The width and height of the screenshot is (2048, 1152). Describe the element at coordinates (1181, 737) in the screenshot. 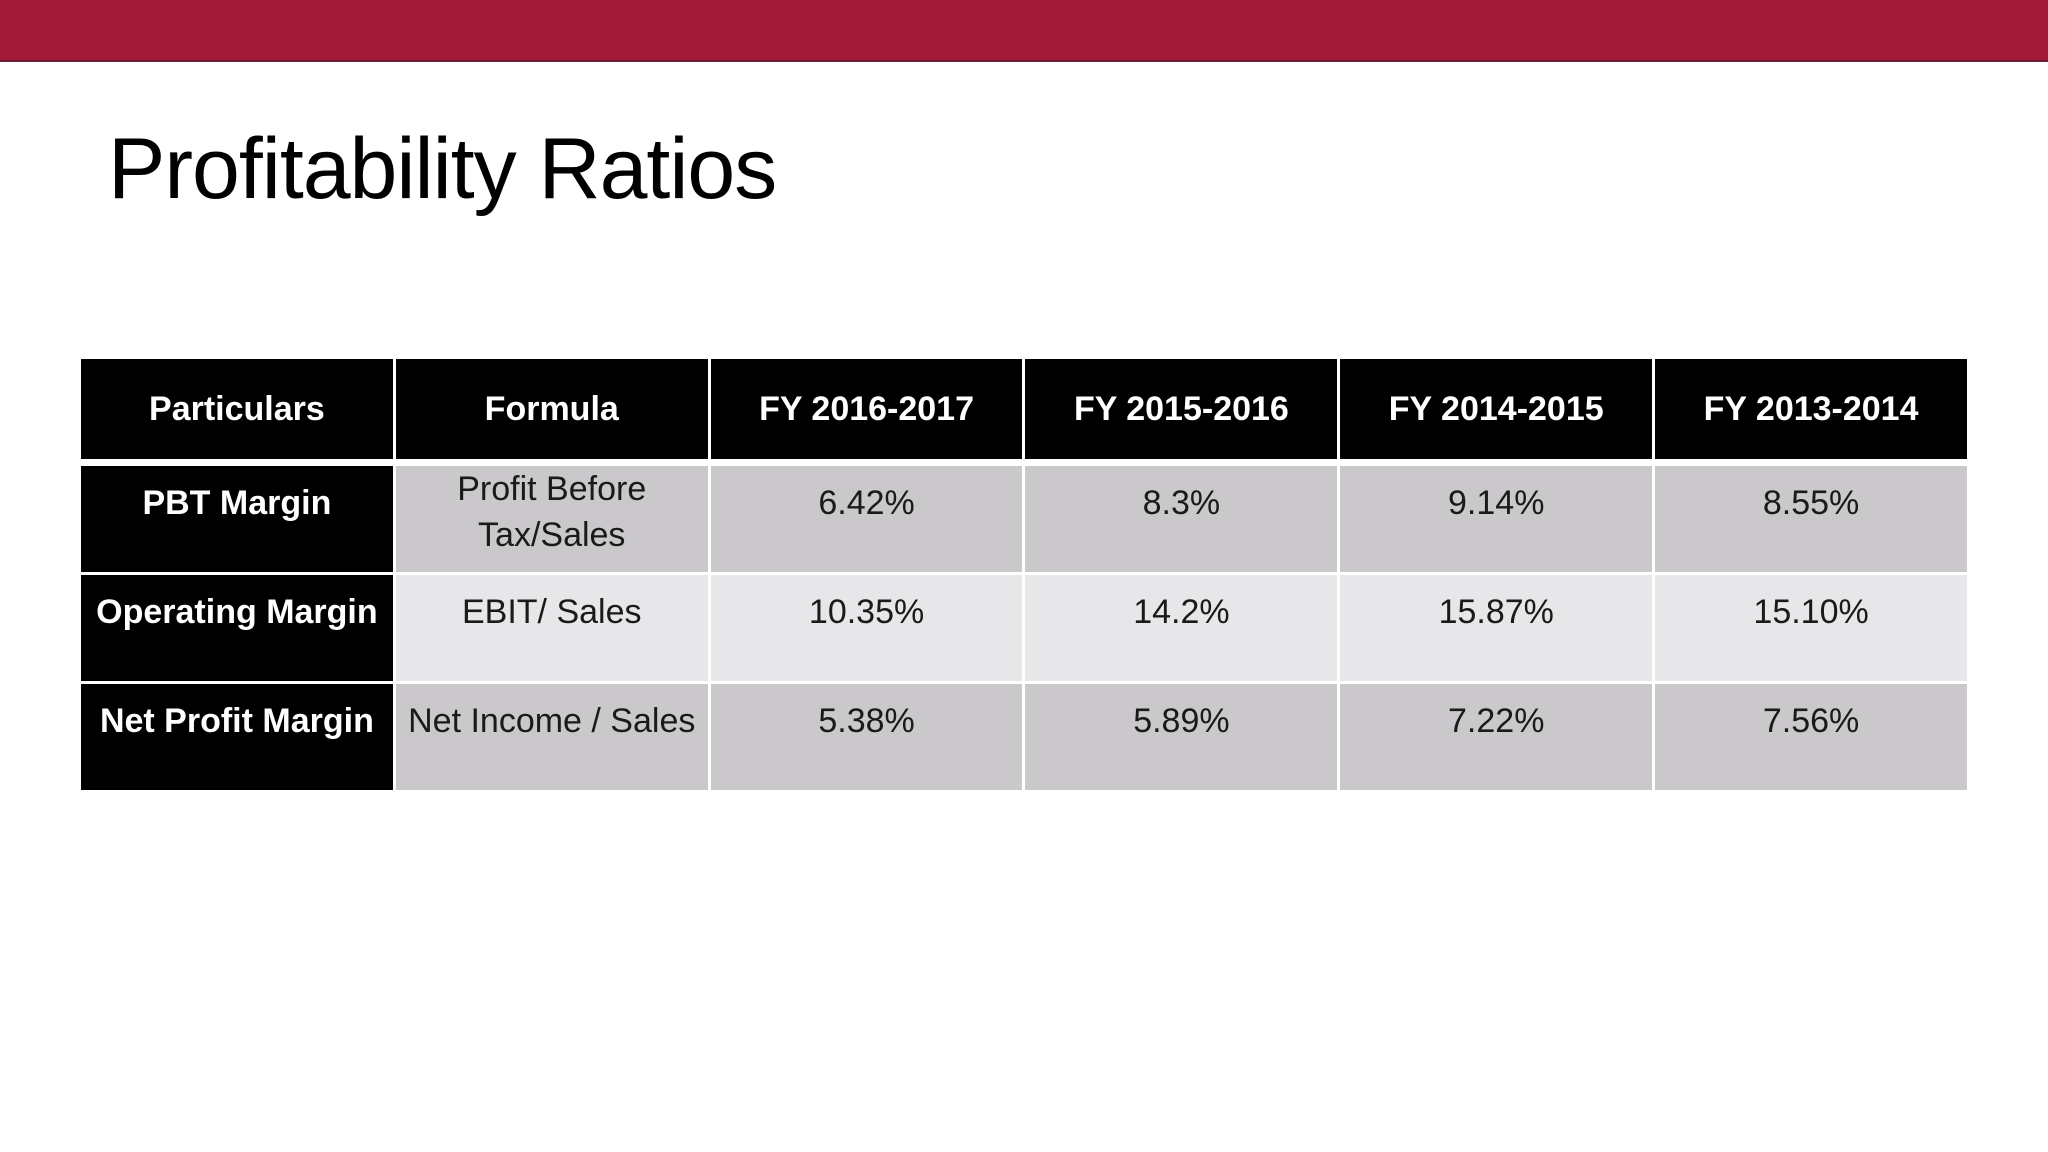

I see `value-cell: 5.89%` at that location.